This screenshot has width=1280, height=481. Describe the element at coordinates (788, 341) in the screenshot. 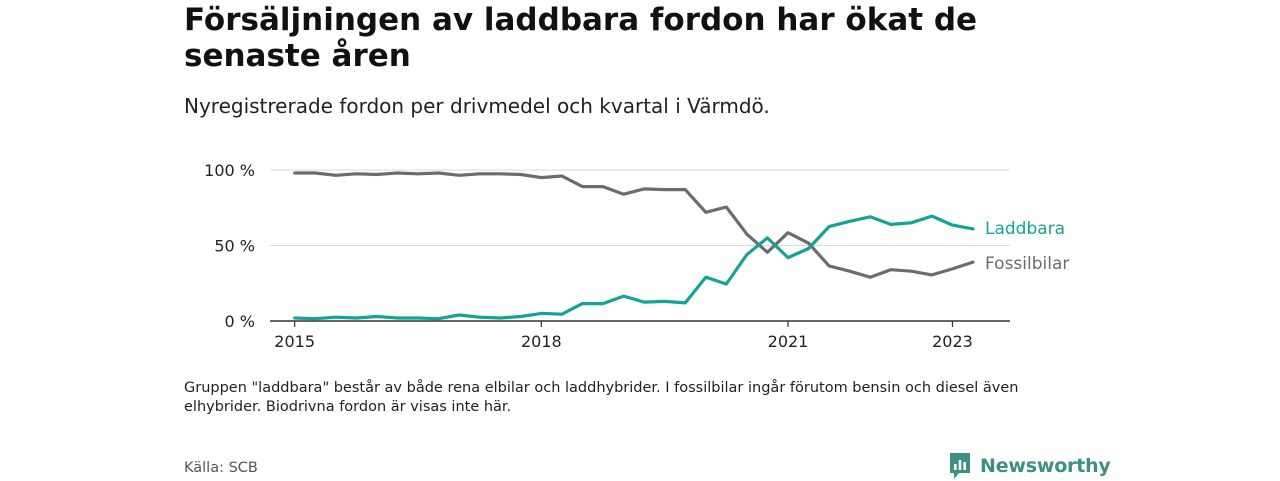

I see `x-tick-label: 2021` at that location.